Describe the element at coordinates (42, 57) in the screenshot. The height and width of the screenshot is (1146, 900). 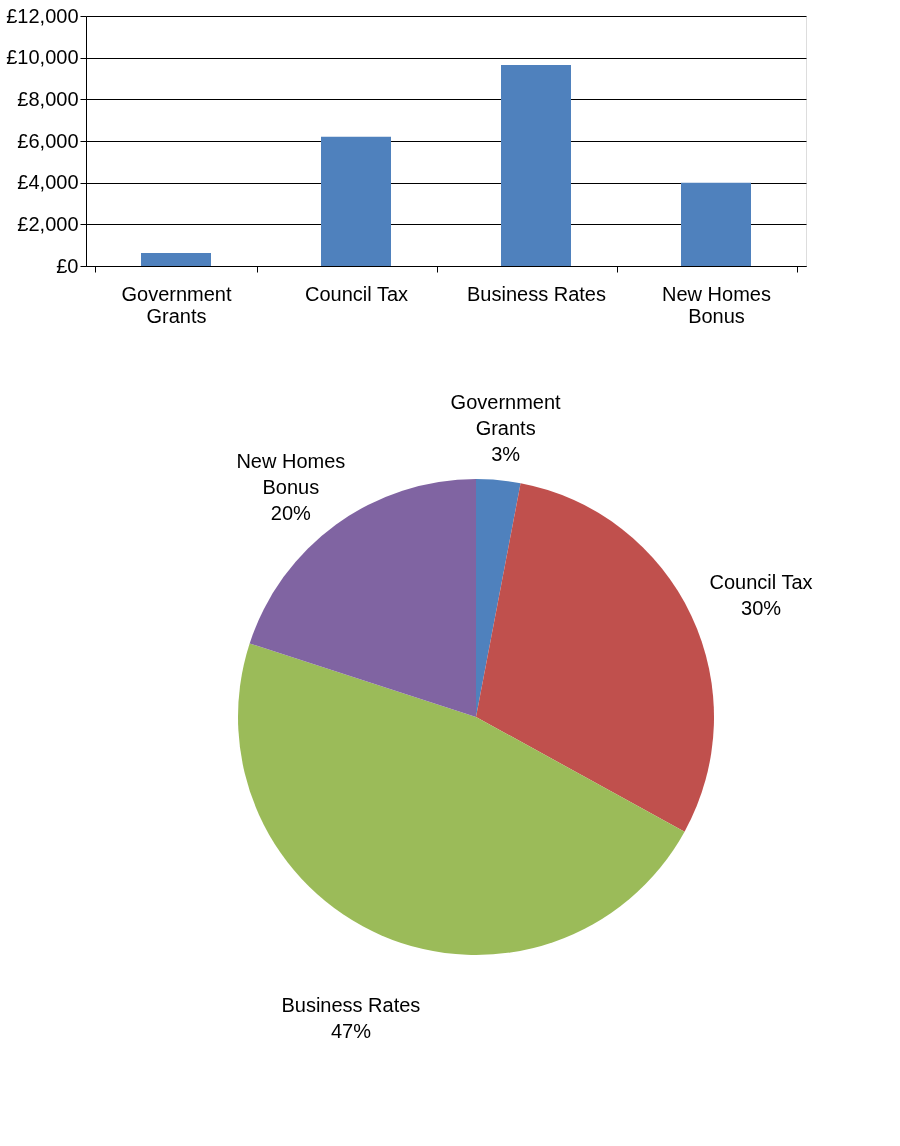
I see `y-tick-label: £10,000` at that location.